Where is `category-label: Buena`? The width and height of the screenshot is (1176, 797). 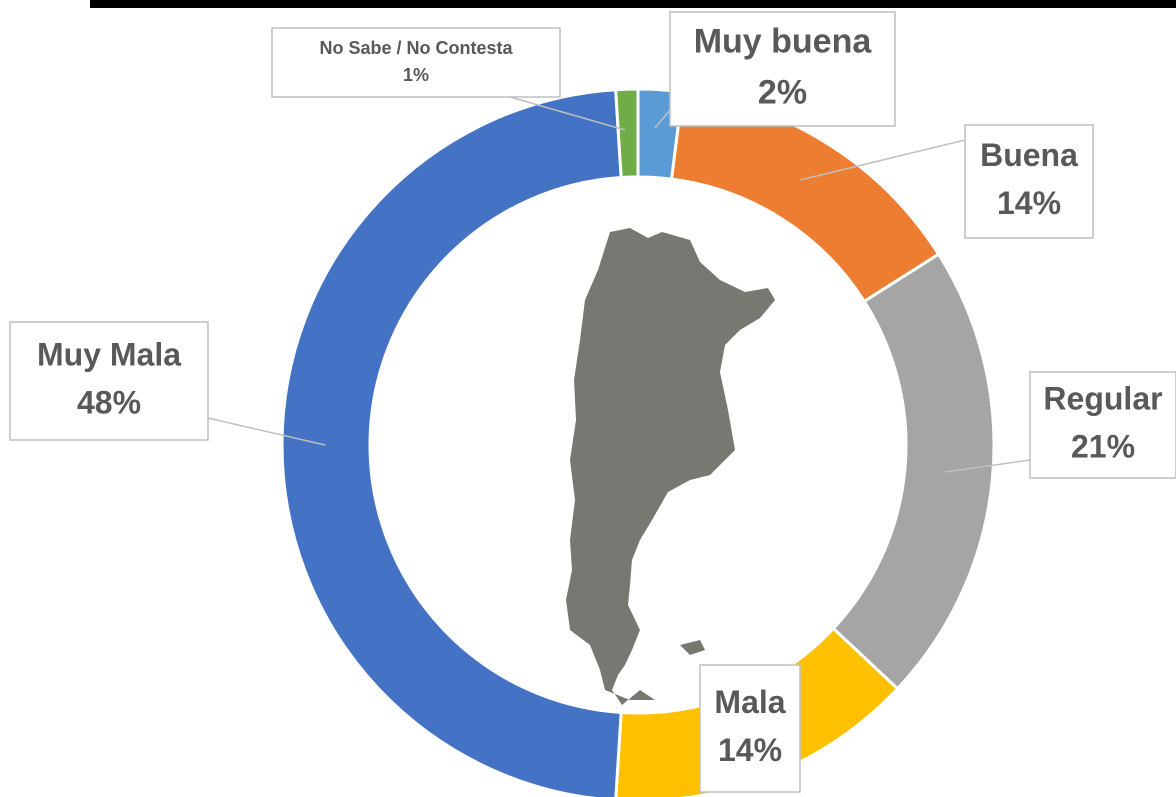 category-label: Buena is located at coordinates (1029, 155).